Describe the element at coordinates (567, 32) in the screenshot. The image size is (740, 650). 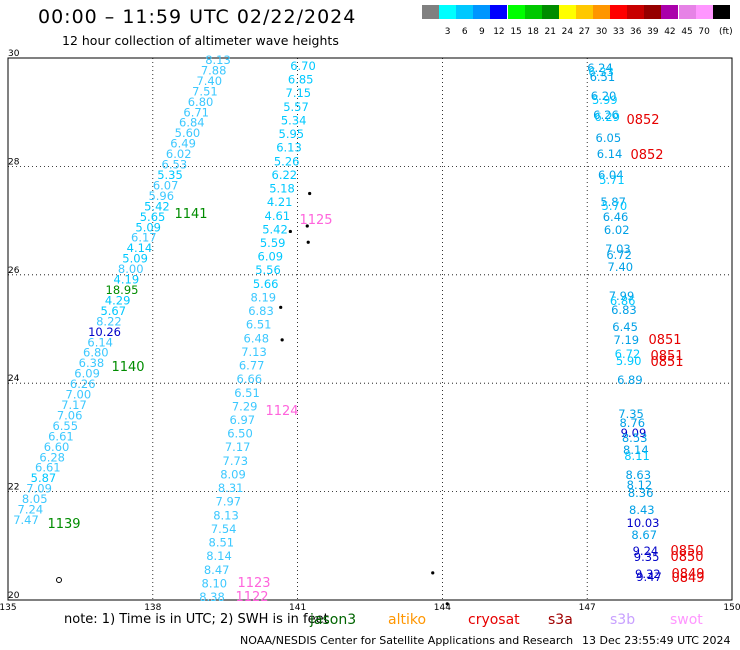
I see `scale-label: 24` at that location.